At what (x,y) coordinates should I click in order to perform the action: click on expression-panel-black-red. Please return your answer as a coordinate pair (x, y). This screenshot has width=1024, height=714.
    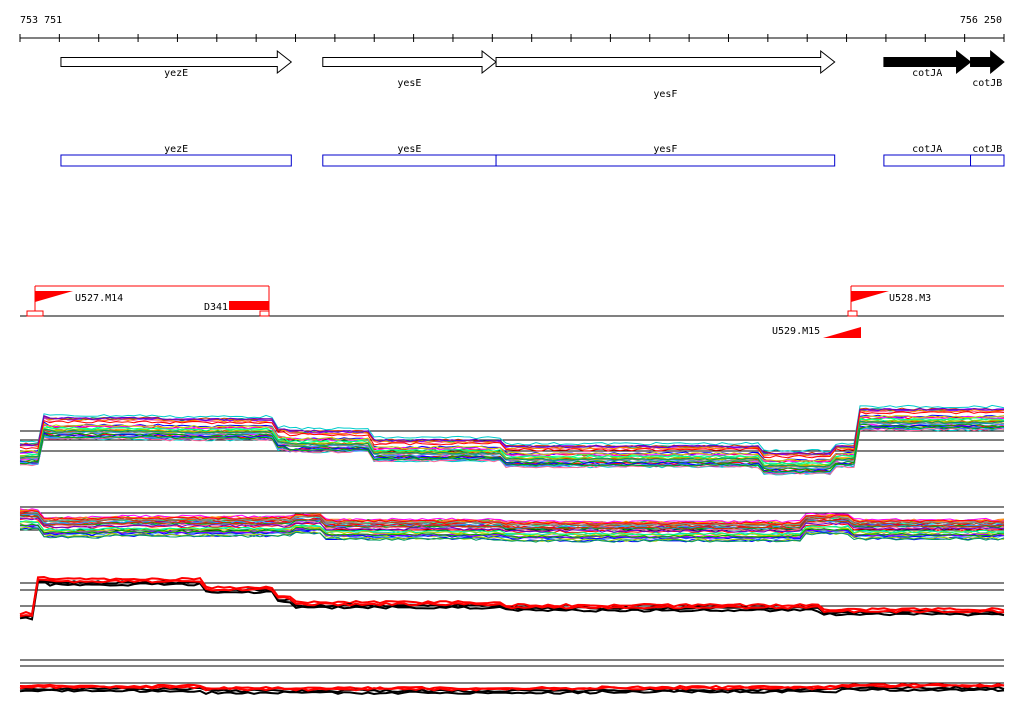
    Looking at the image, I should click on (512, 598).